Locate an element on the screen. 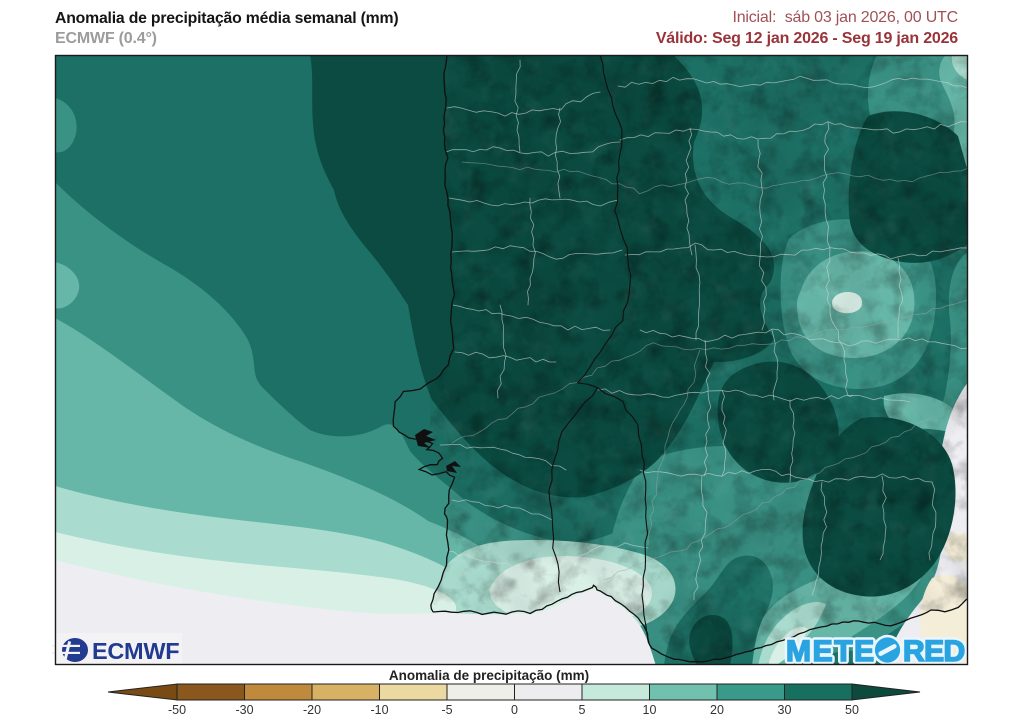 The image size is (1024, 720). svg-text: 20 is located at coordinates (717, 710).